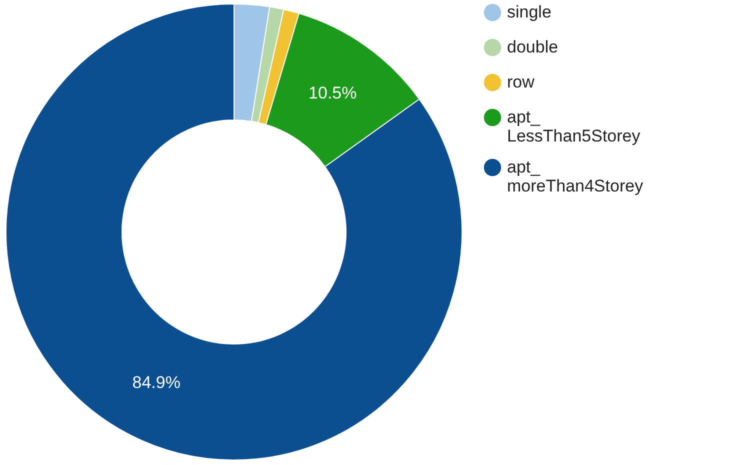 The height and width of the screenshot is (465, 736). Describe the element at coordinates (574, 127) in the screenshot. I see `legend-label: apt_LessThan5Storey` at that location.